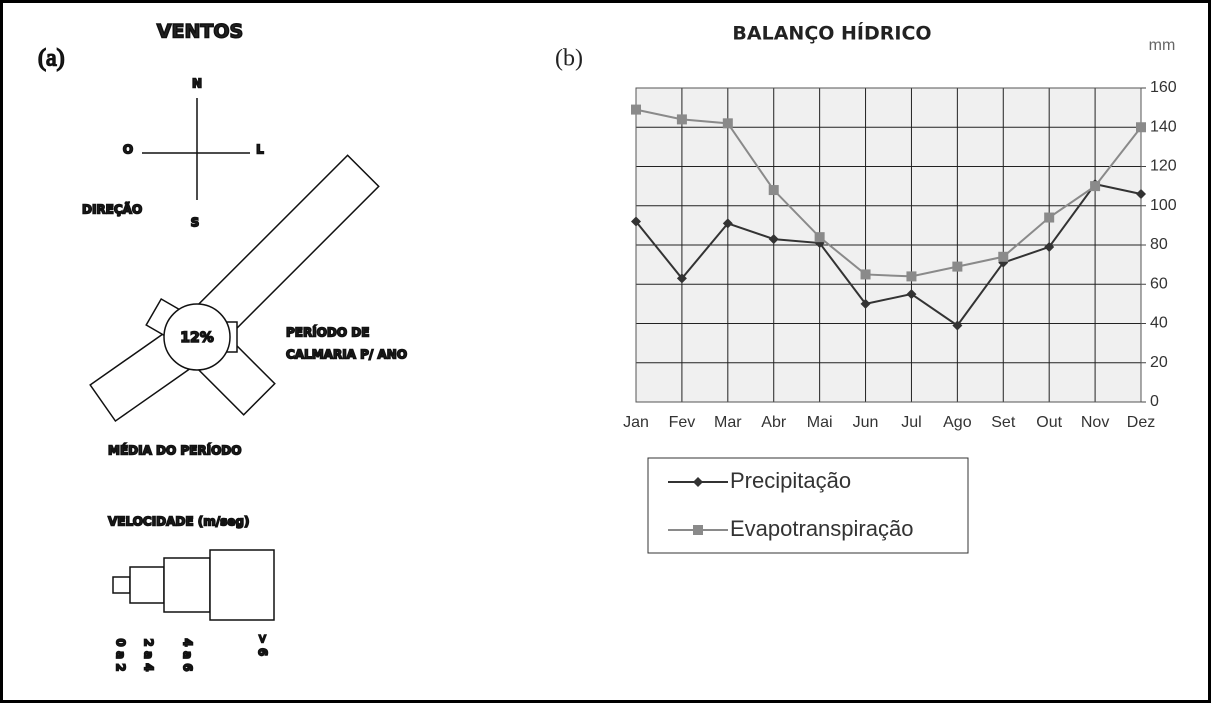  What do you see at coordinates (51, 59) in the screenshot?
I see `panel-label: (a)` at bounding box center [51, 59].